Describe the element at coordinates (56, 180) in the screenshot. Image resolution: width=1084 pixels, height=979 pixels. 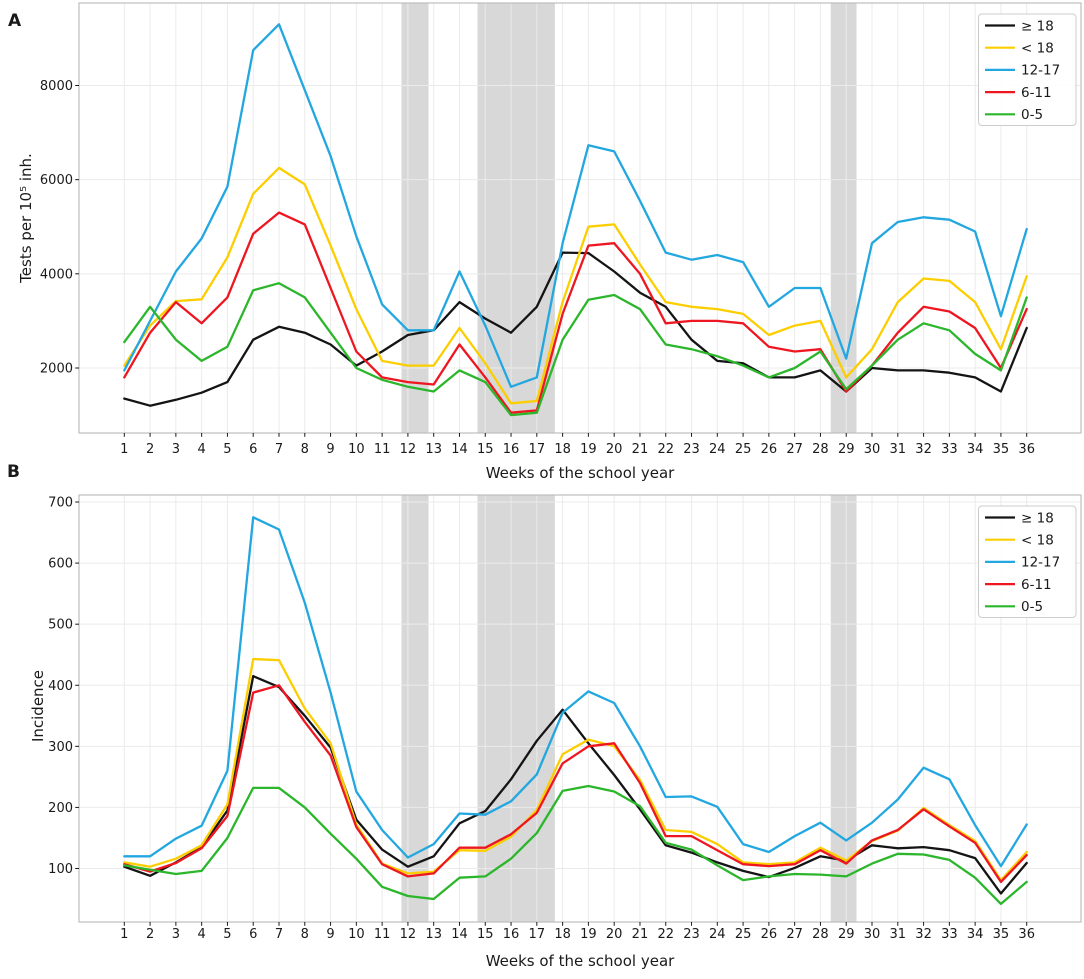
I see `y-tick-label: 6000` at that location.